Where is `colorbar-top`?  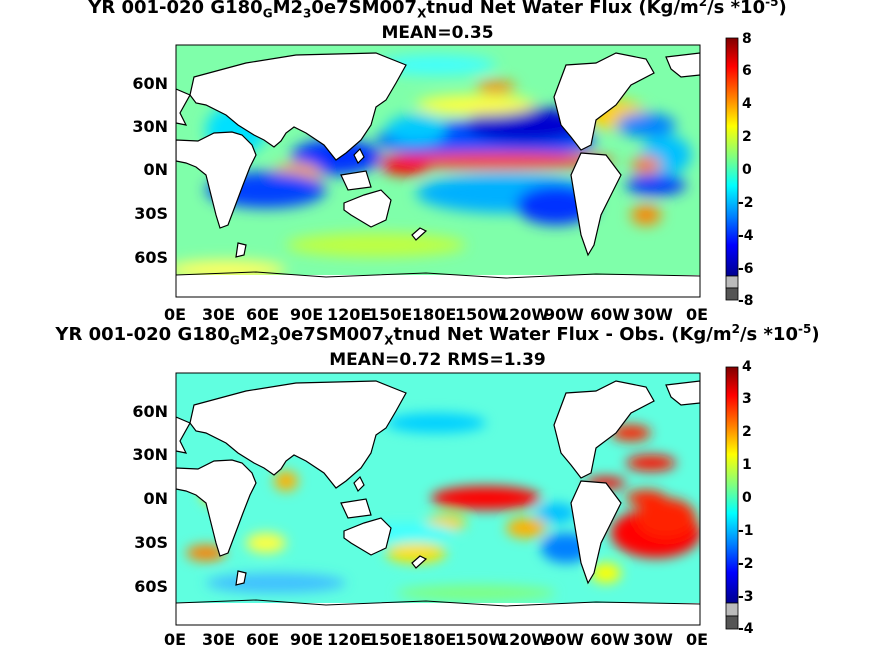
colorbar-top is located at coordinates (732, 169).